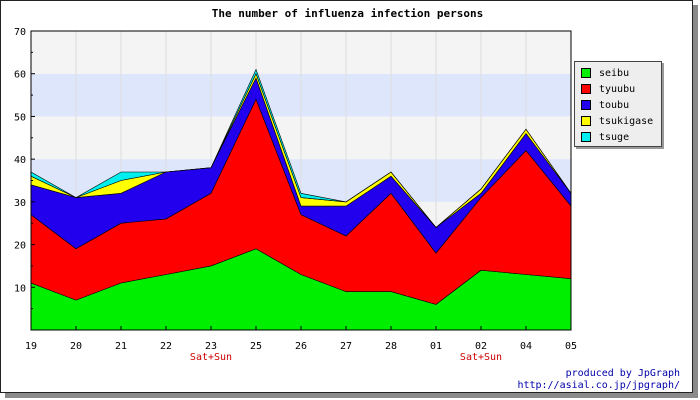 This screenshot has height=400, width=700. What do you see at coordinates (626, 121) in the screenshot?
I see `legend-label: tsukigase` at bounding box center [626, 121].